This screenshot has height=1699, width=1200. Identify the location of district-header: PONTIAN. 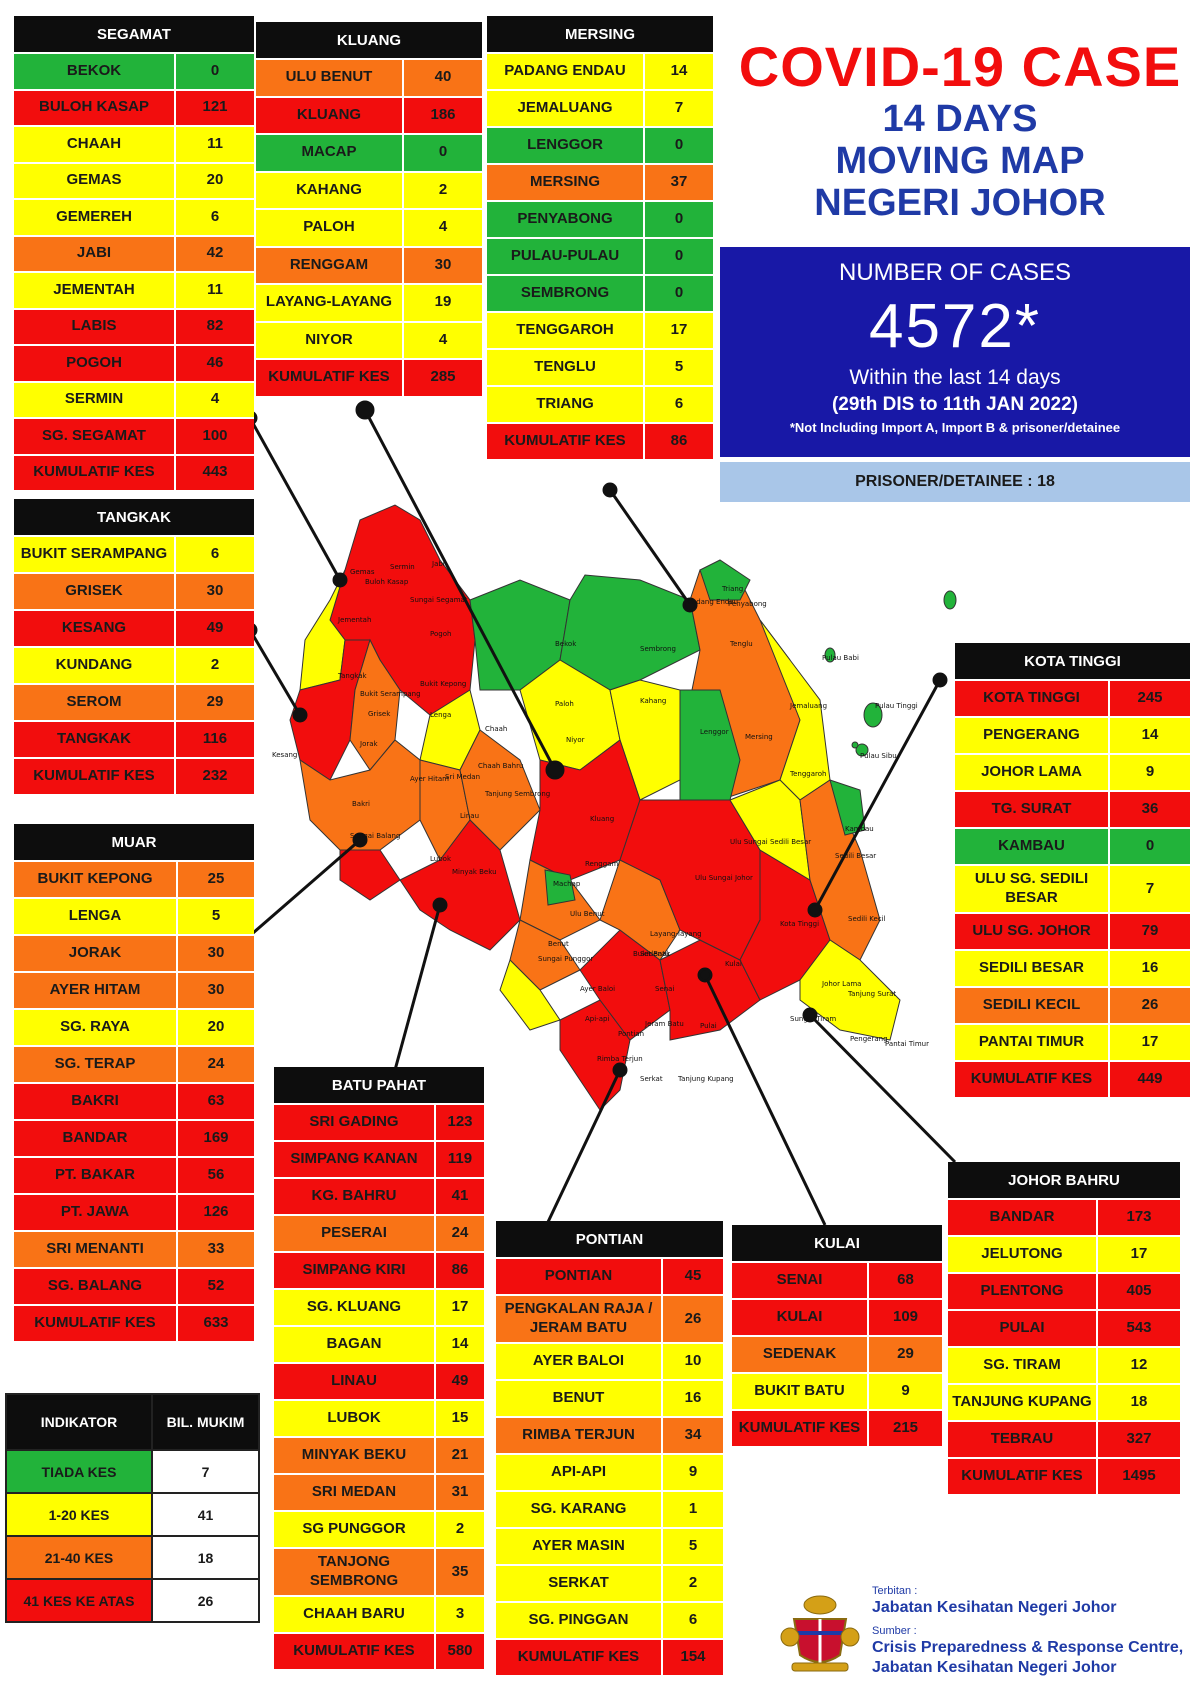
(609, 1240).